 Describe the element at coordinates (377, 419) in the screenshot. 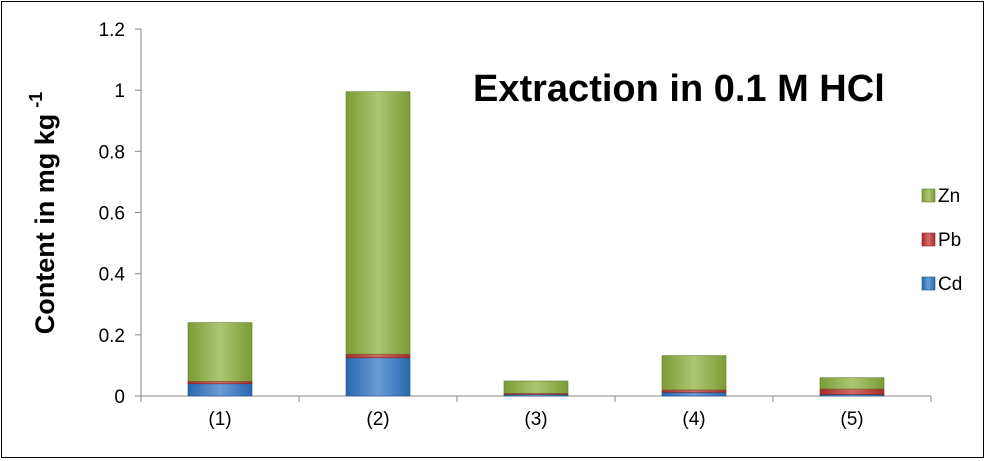

I see `x-tick-label: (2)` at that location.